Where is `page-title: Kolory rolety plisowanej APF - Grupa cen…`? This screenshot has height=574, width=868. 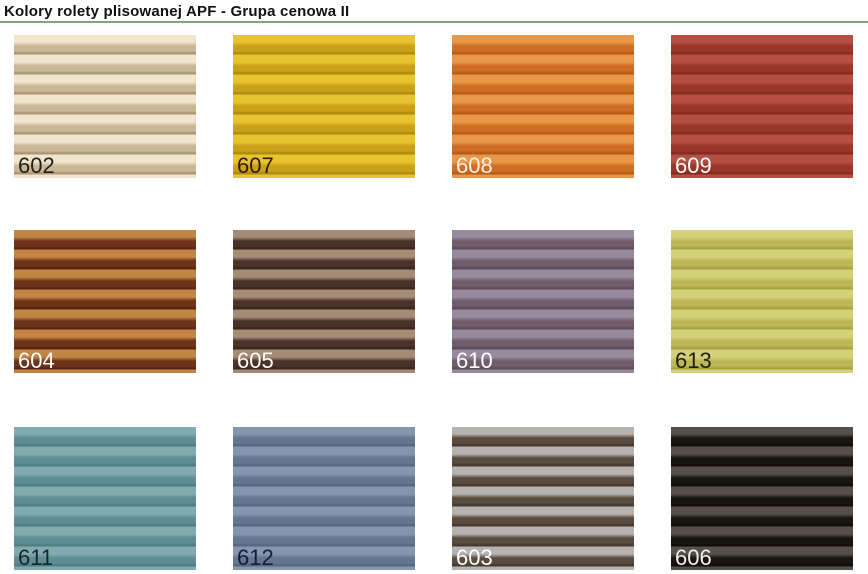 page-title: Kolory rolety plisowanej APF - Grupa cen… is located at coordinates (177, 11).